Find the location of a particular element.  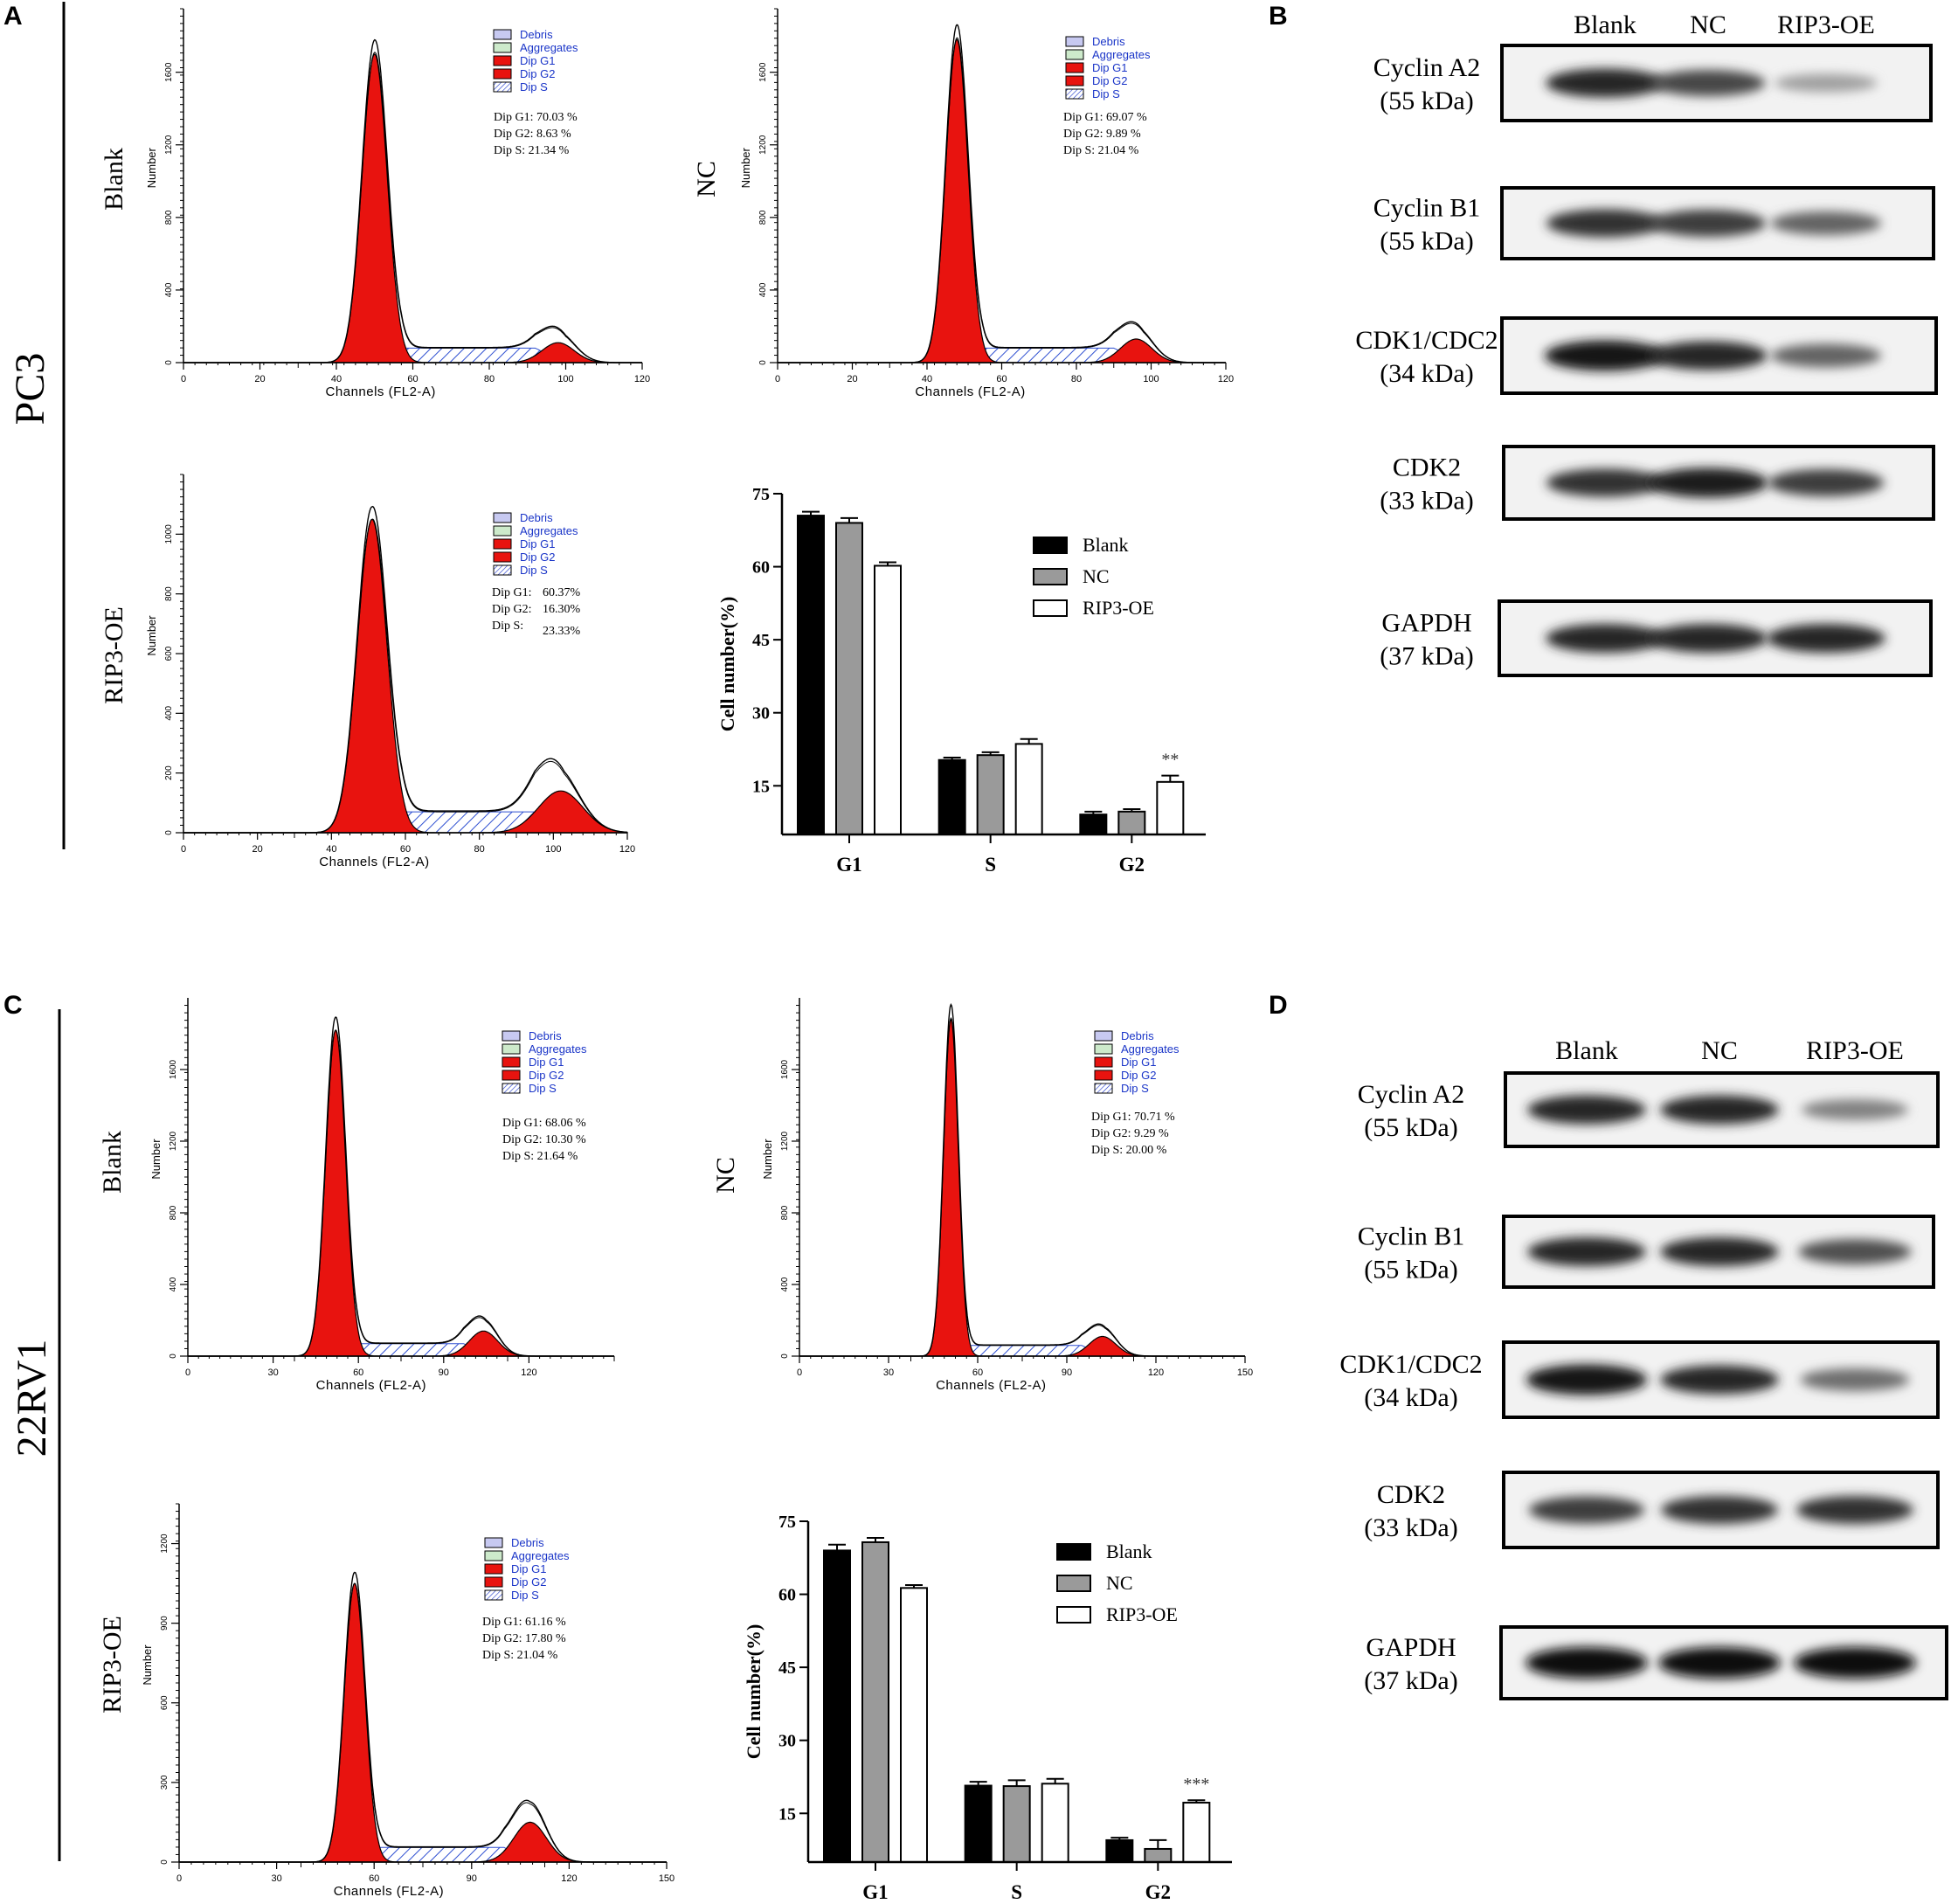

bar-g2-blank is located at coordinates (1120, 1850).